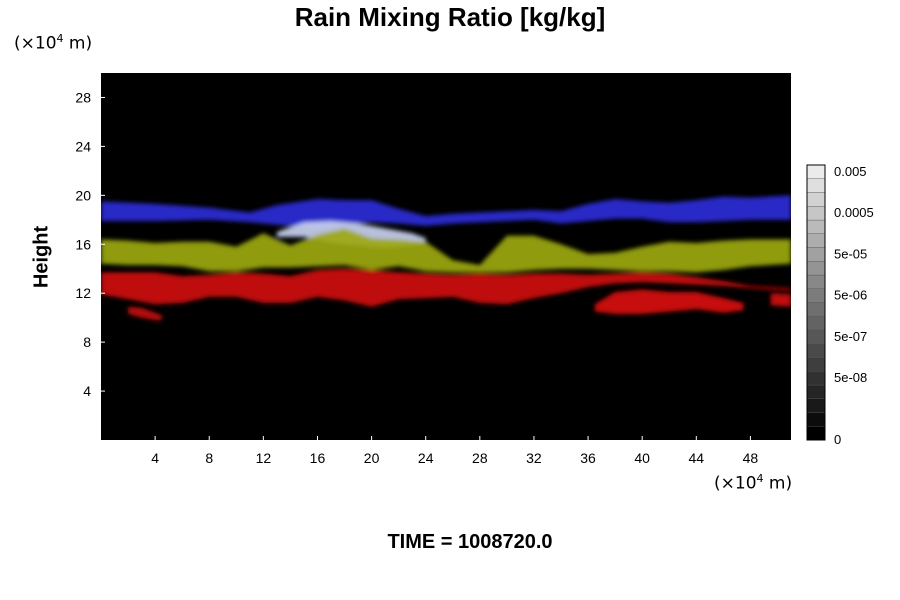  What do you see at coordinates (760, 478) in the screenshot?
I see `x-unit-exponent: 4` at bounding box center [760, 478].